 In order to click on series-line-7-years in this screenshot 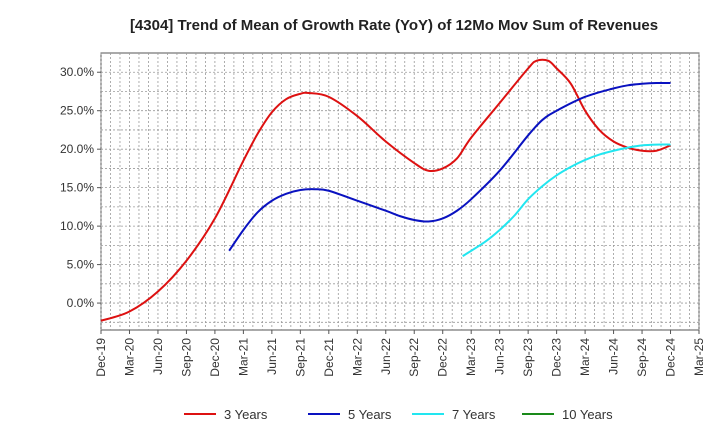, I will do `click(566, 200)`.